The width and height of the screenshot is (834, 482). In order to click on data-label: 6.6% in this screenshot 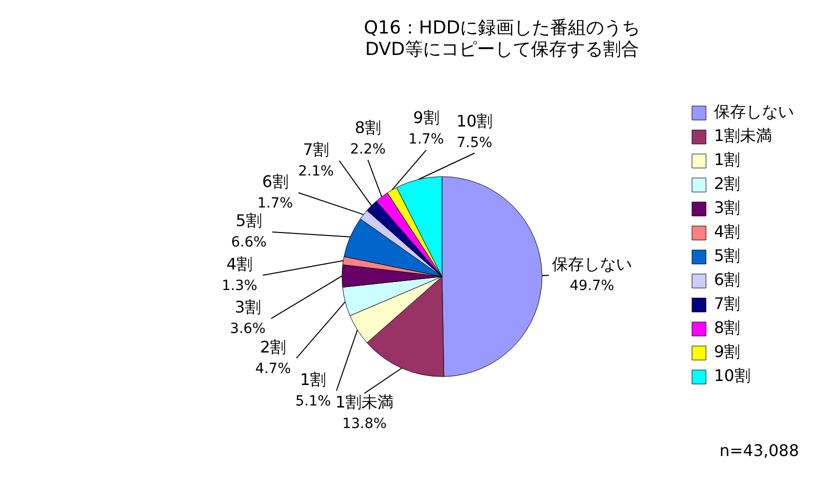, I will do `click(249, 242)`.